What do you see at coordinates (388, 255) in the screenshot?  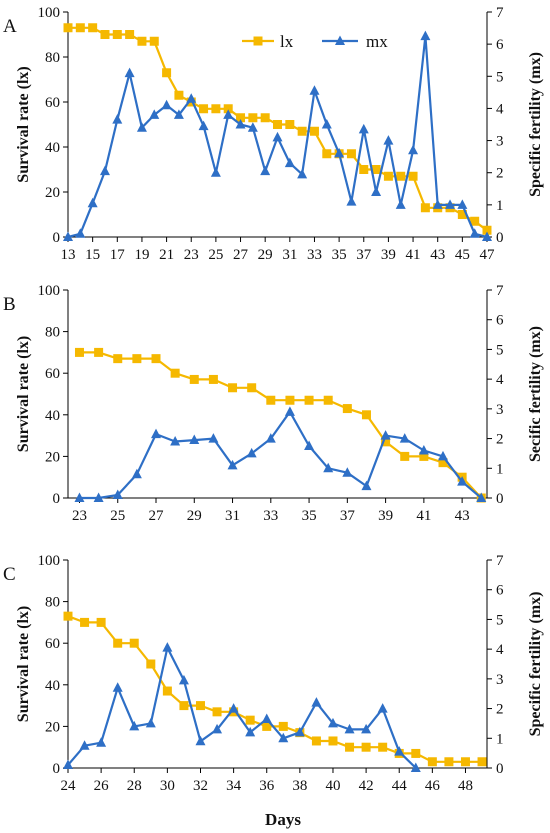 I see `x-tick-label: 39` at bounding box center [388, 255].